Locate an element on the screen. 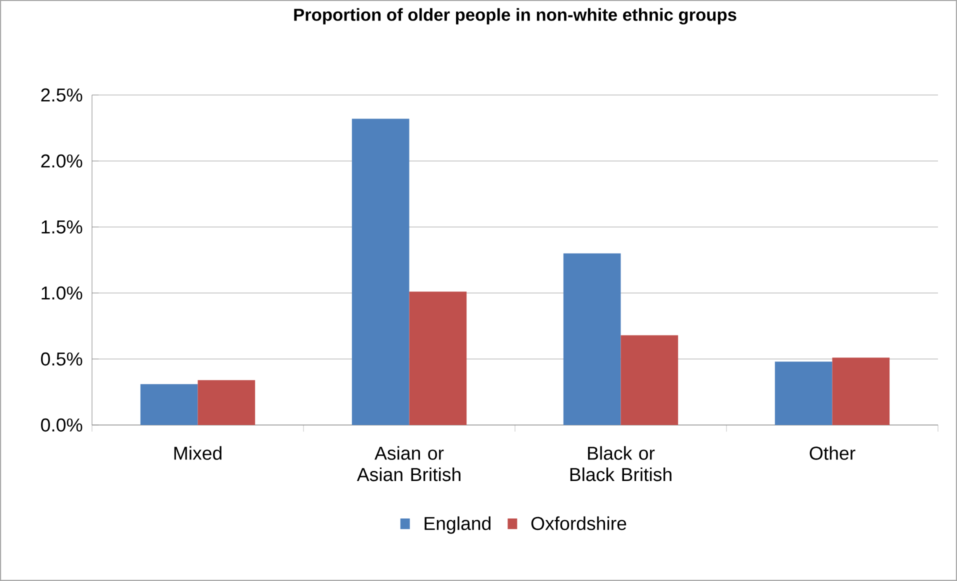 Image resolution: width=957 pixels, height=581 pixels. y-tick-label: 1.0% is located at coordinates (62, 293).